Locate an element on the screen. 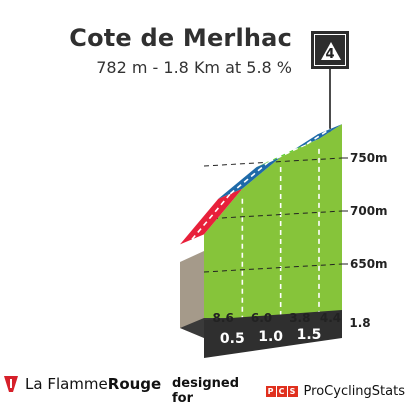 This screenshot has height=406, width=405. pcs-logo: P C S is located at coordinates (282, 391).